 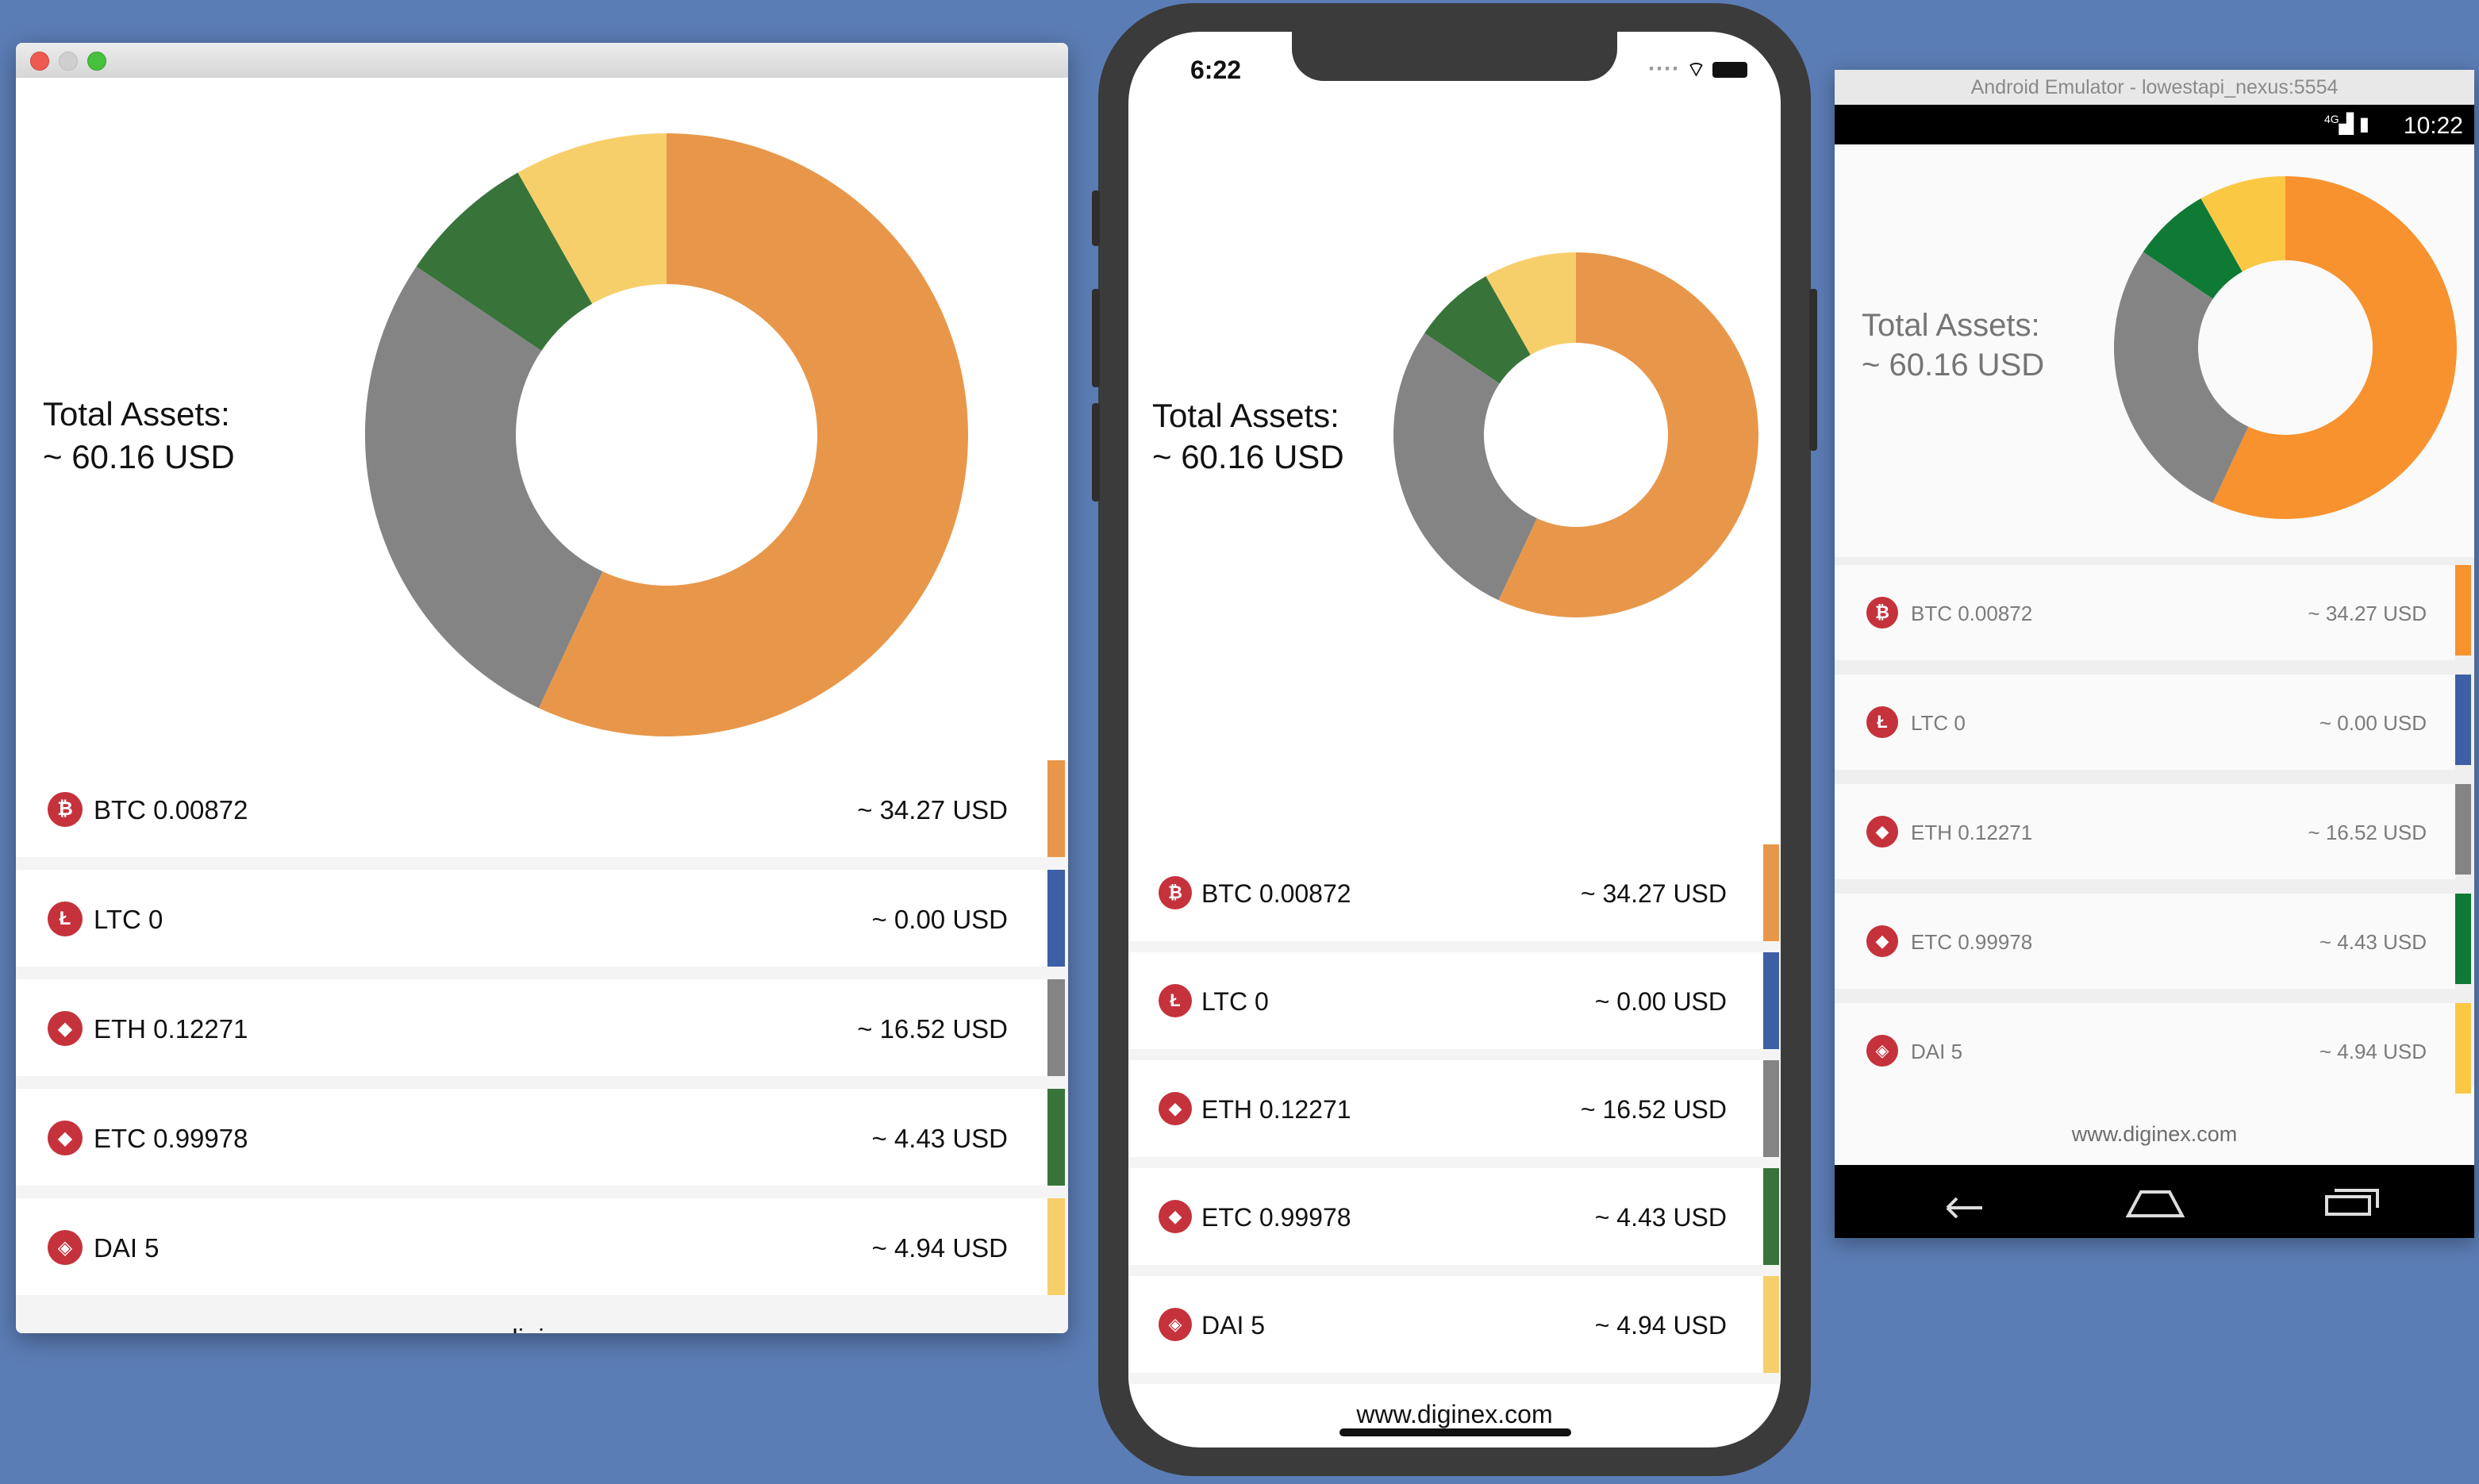 What do you see at coordinates (2154, 87) in the screenshot?
I see `emulator-titlebar: Android Emulator - lowestapi_nexus:5554` at bounding box center [2154, 87].